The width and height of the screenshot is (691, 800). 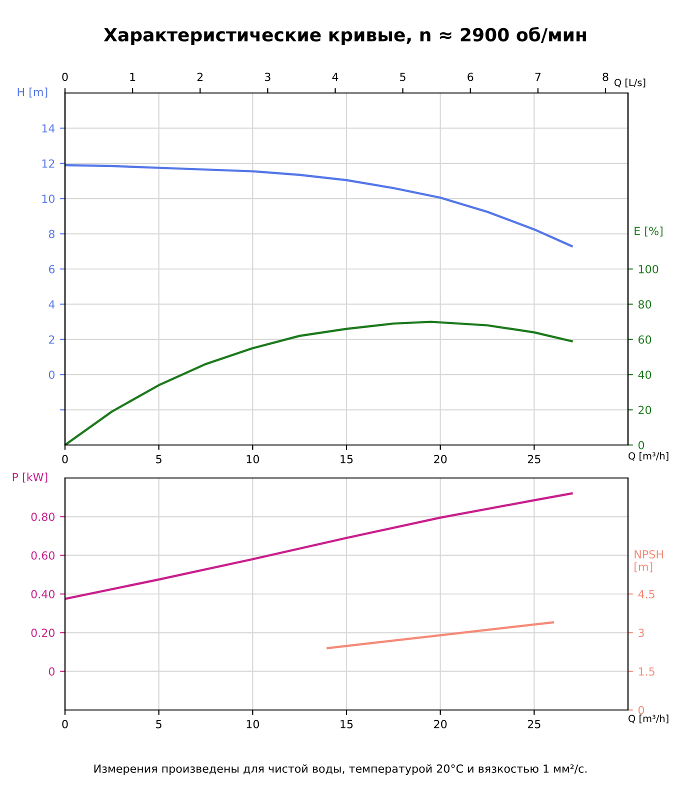 I want to click on y2-tick-label: 20, so click(x=645, y=410).